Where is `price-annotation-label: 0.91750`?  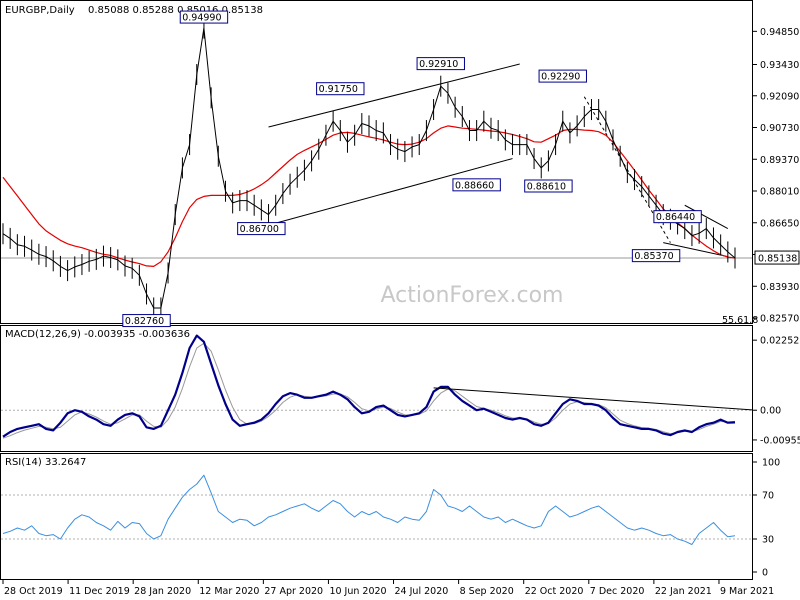 price-annotation-label: 0.91750 is located at coordinates (338, 89).